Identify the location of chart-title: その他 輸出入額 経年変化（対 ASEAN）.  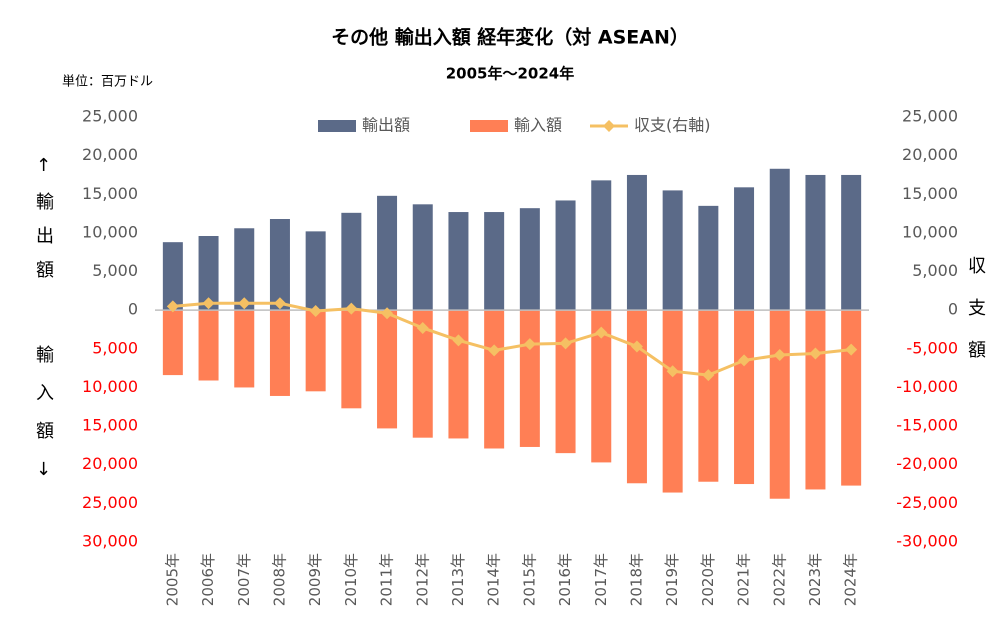
(510, 37).